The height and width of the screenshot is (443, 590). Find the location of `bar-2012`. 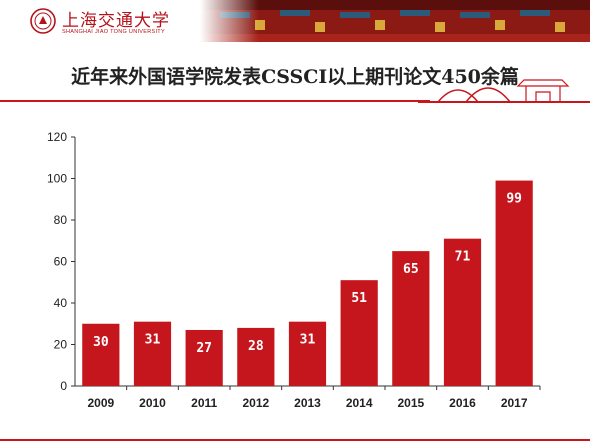

bar-2012 is located at coordinates (256, 356).